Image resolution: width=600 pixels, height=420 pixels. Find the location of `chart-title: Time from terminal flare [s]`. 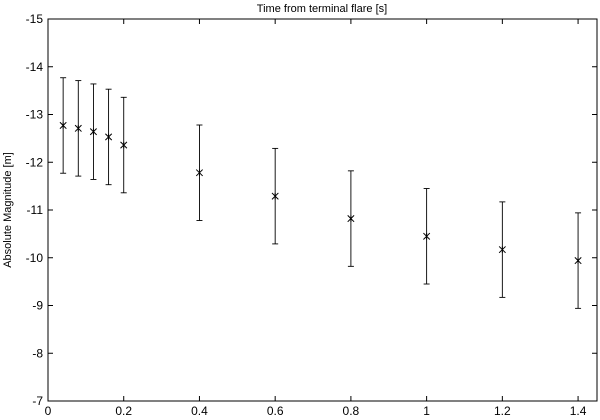

chart-title: Time from terminal flare [s] is located at coordinates (322, 9).